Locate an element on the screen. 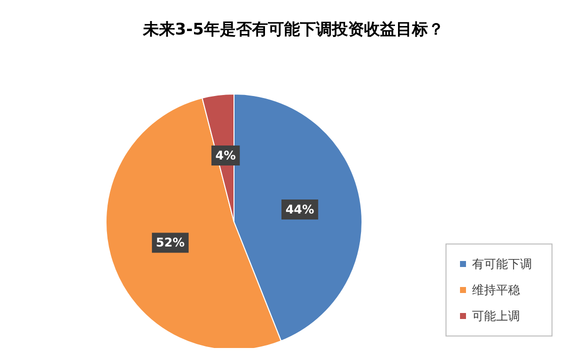  data-label: 52% is located at coordinates (170, 243).